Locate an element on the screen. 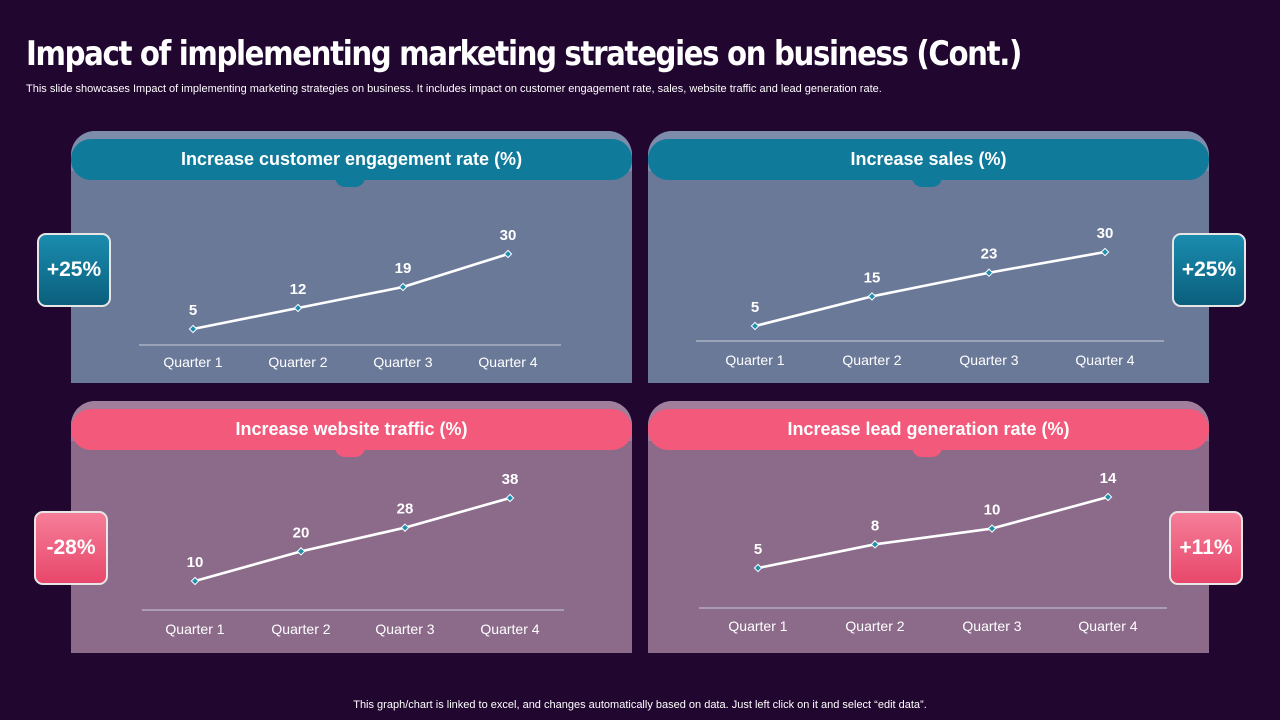  sales-category-label-1: Quarter 1 is located at coordinates (754, 360).